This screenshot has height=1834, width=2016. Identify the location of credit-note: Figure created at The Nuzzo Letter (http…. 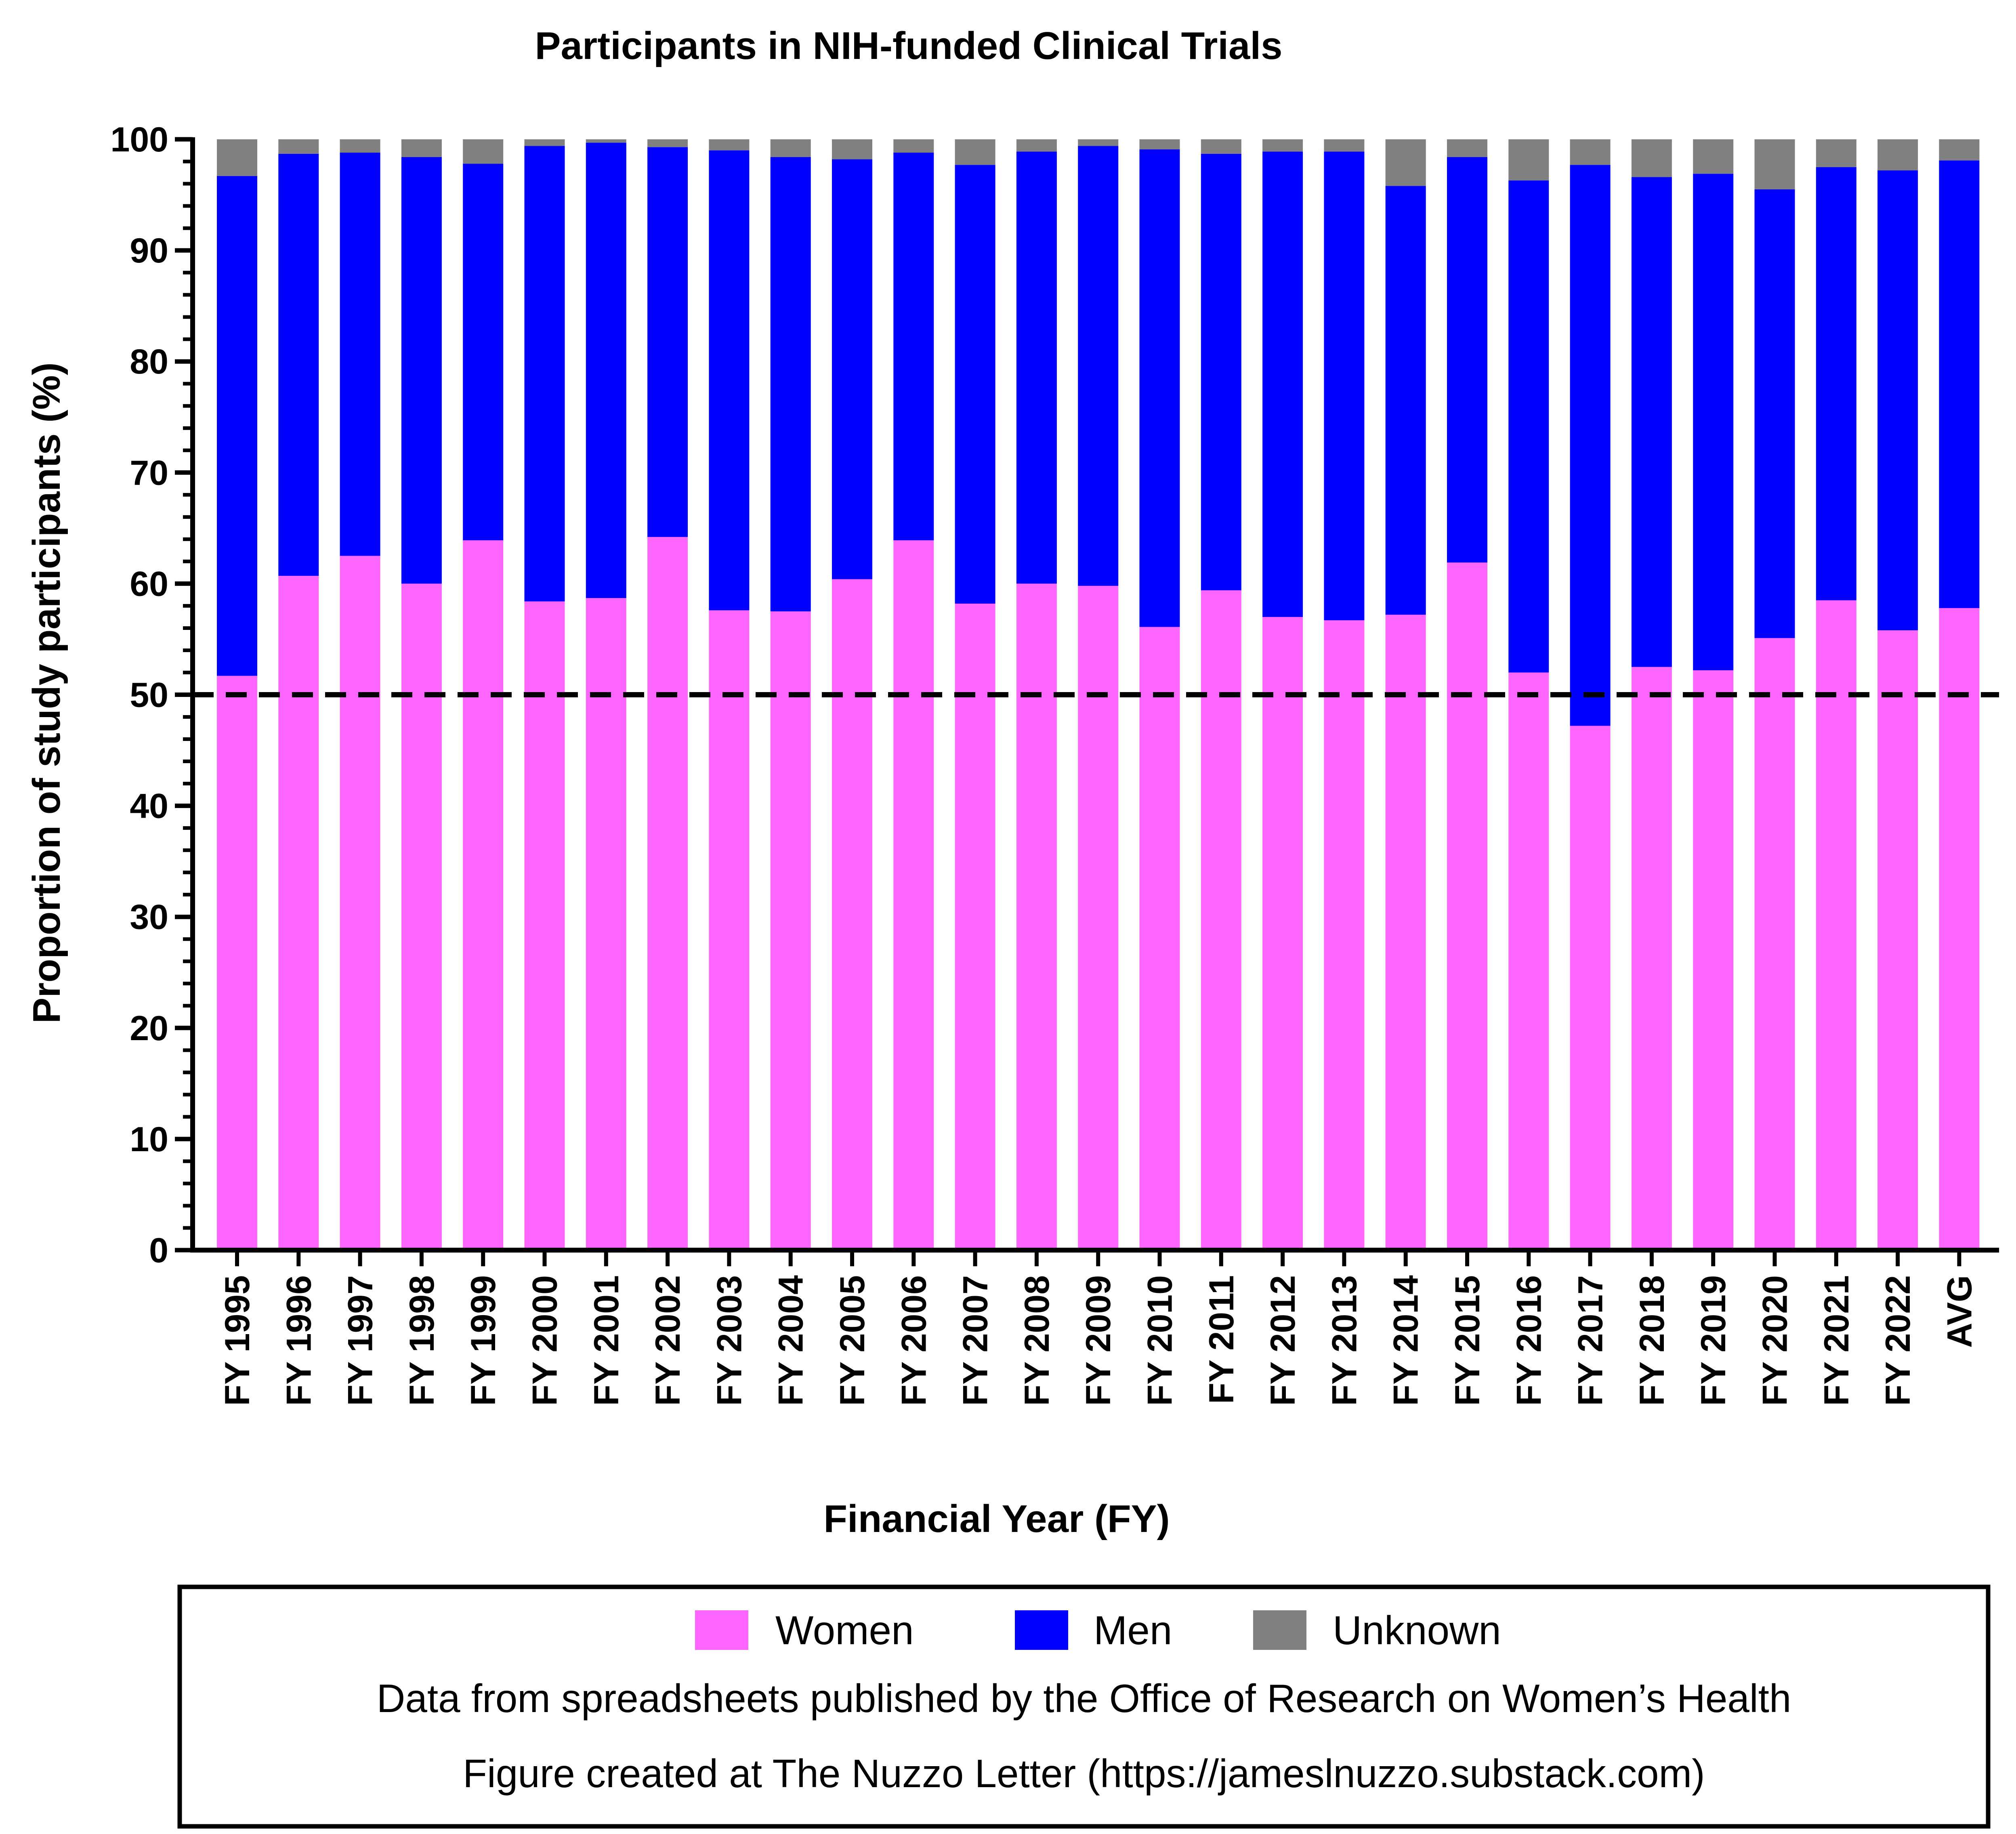
(1084, 1773).